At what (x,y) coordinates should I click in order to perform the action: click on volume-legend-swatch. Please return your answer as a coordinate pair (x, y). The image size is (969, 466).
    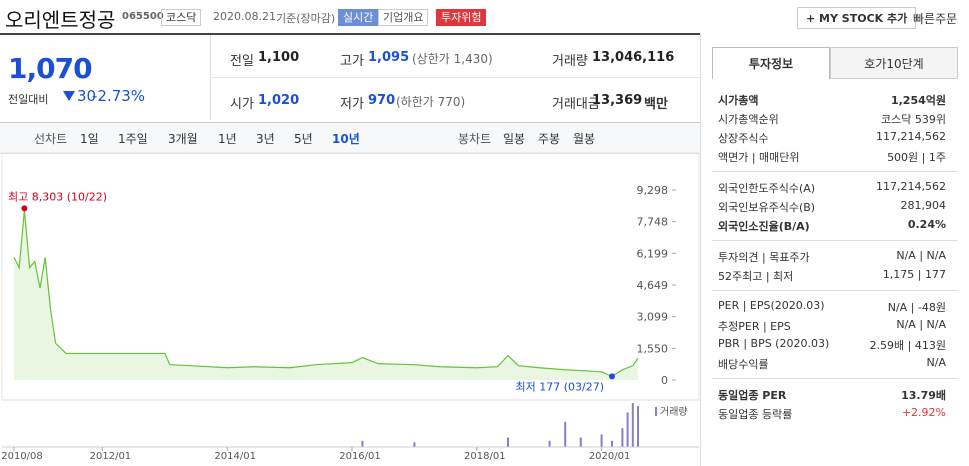
    Looking at the image, I should click on (656, 411).